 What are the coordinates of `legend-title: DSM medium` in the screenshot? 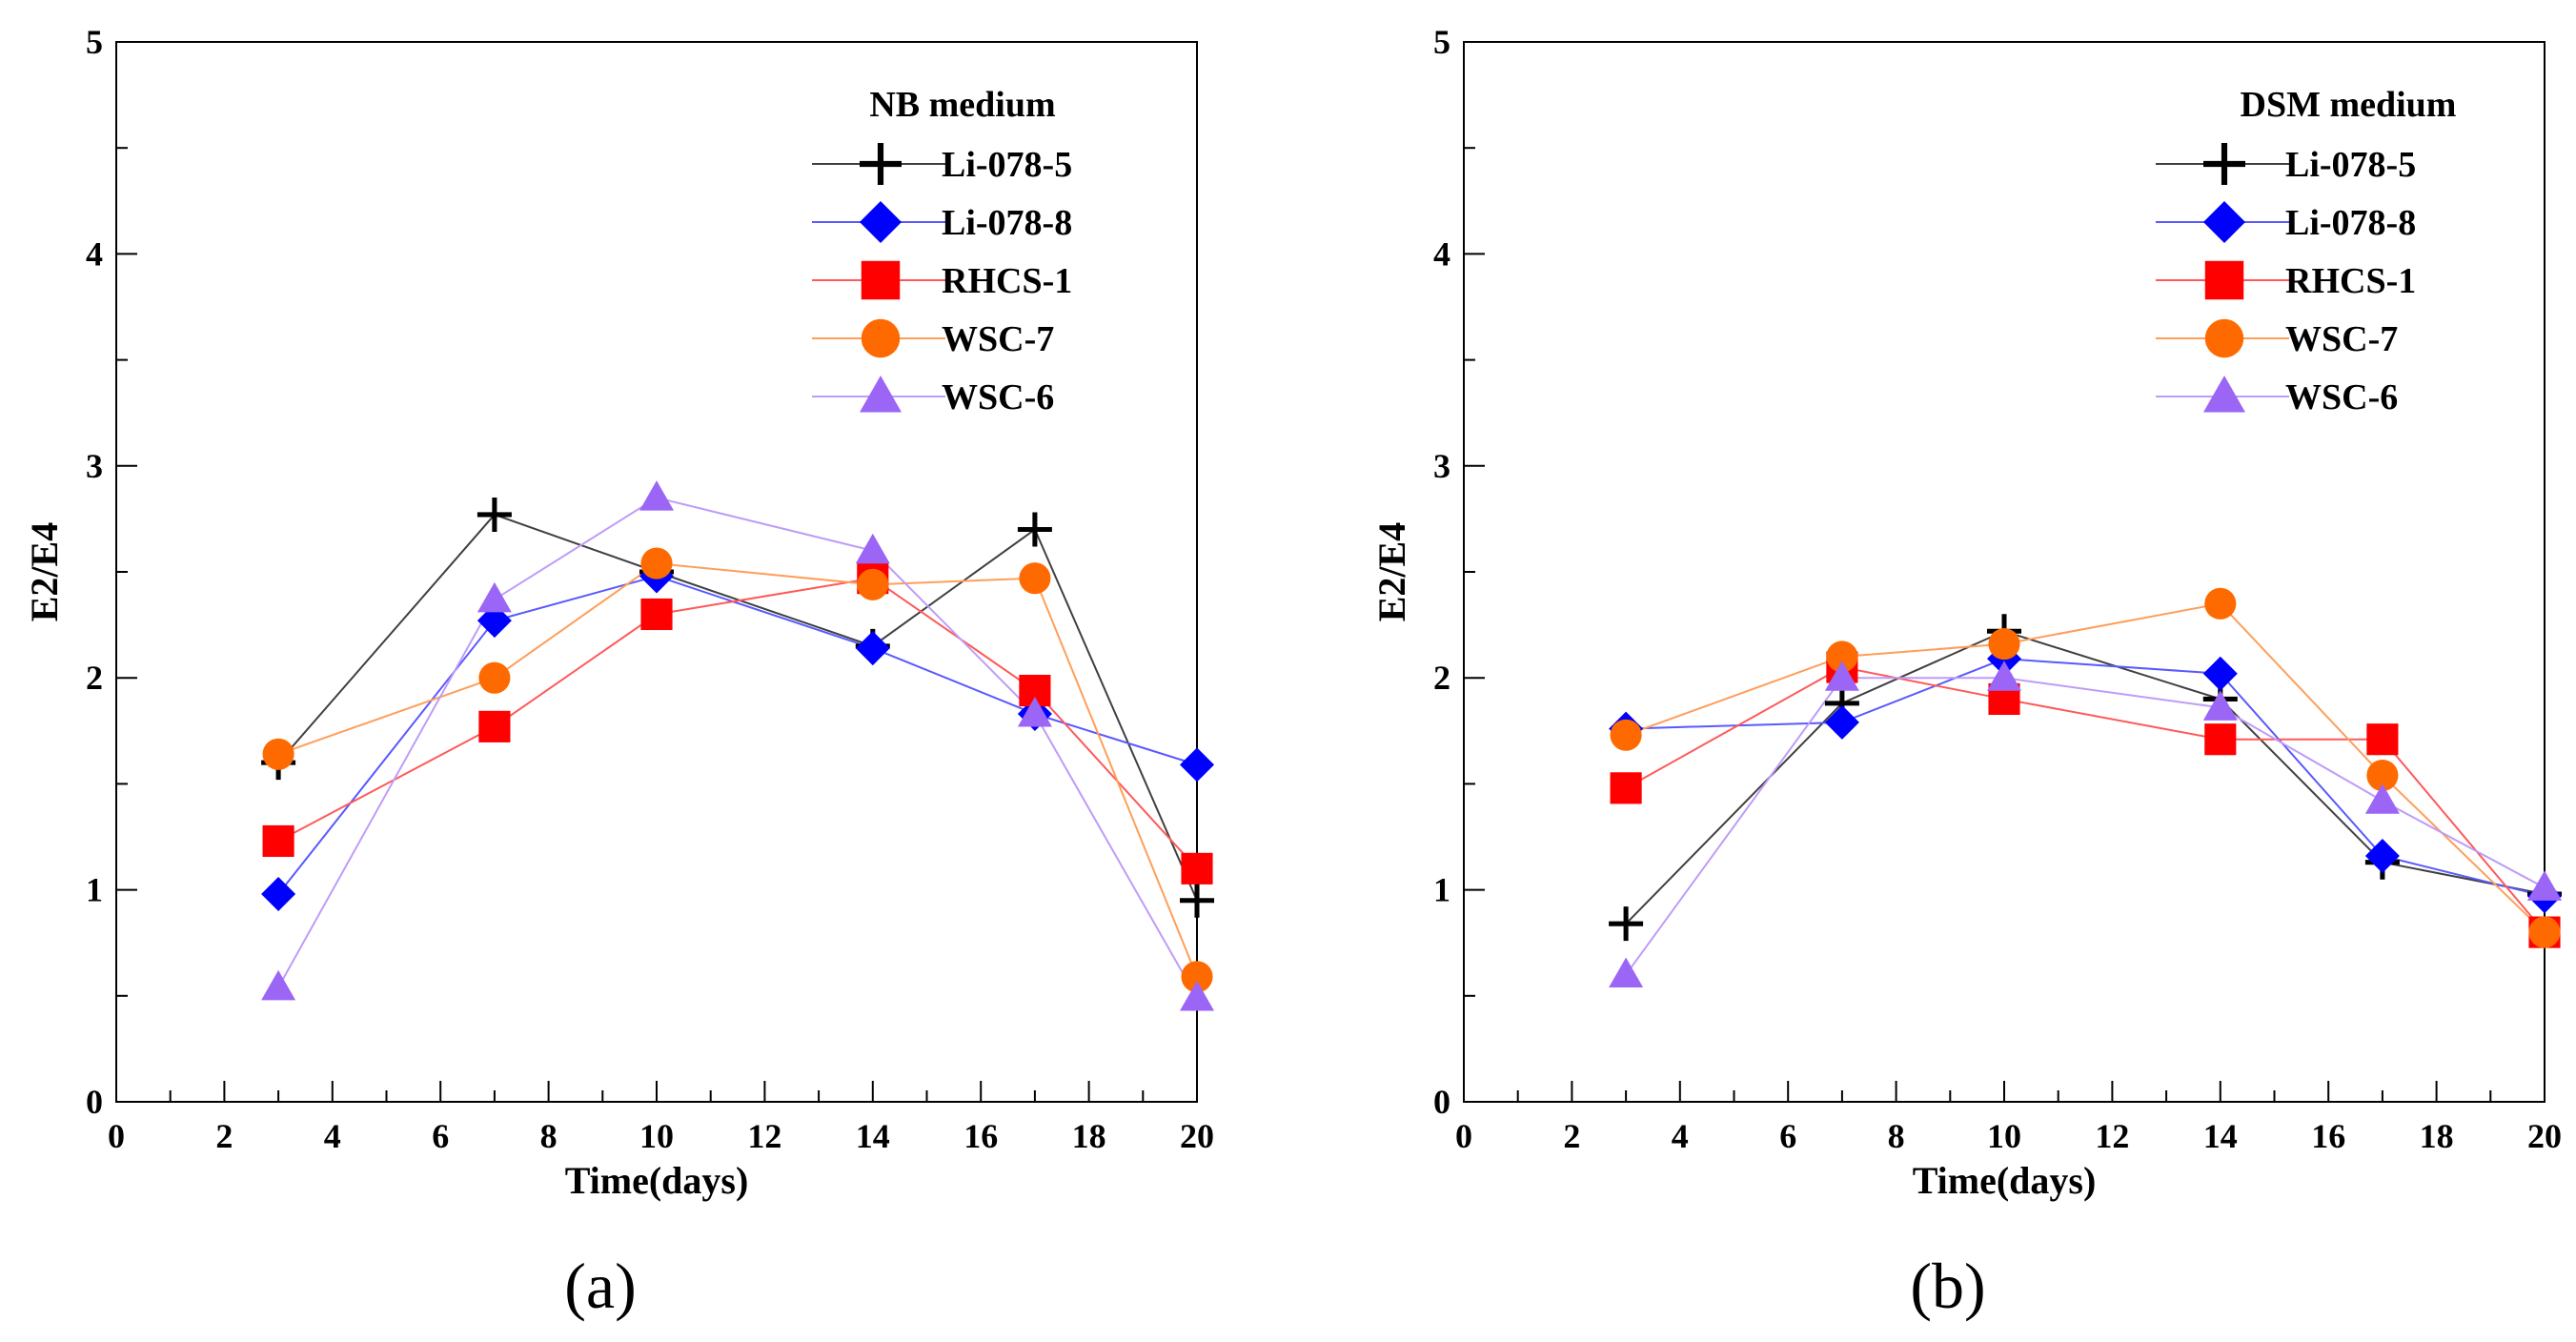 It's located at (2349, 105).